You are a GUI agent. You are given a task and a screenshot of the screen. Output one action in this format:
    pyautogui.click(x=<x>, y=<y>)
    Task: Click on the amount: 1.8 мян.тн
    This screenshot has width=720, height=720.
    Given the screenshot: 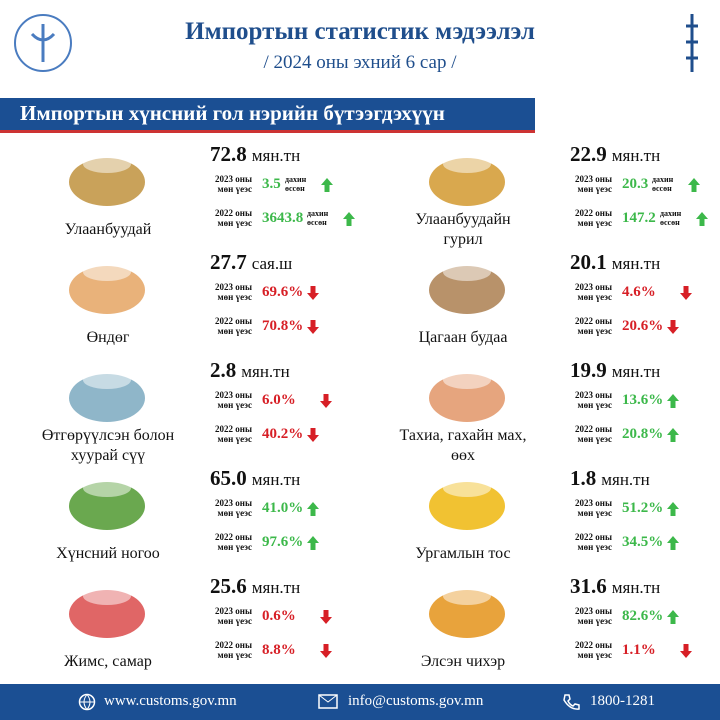 What is the action you would take?
    pyautogui.click(x=610, y=478)
    